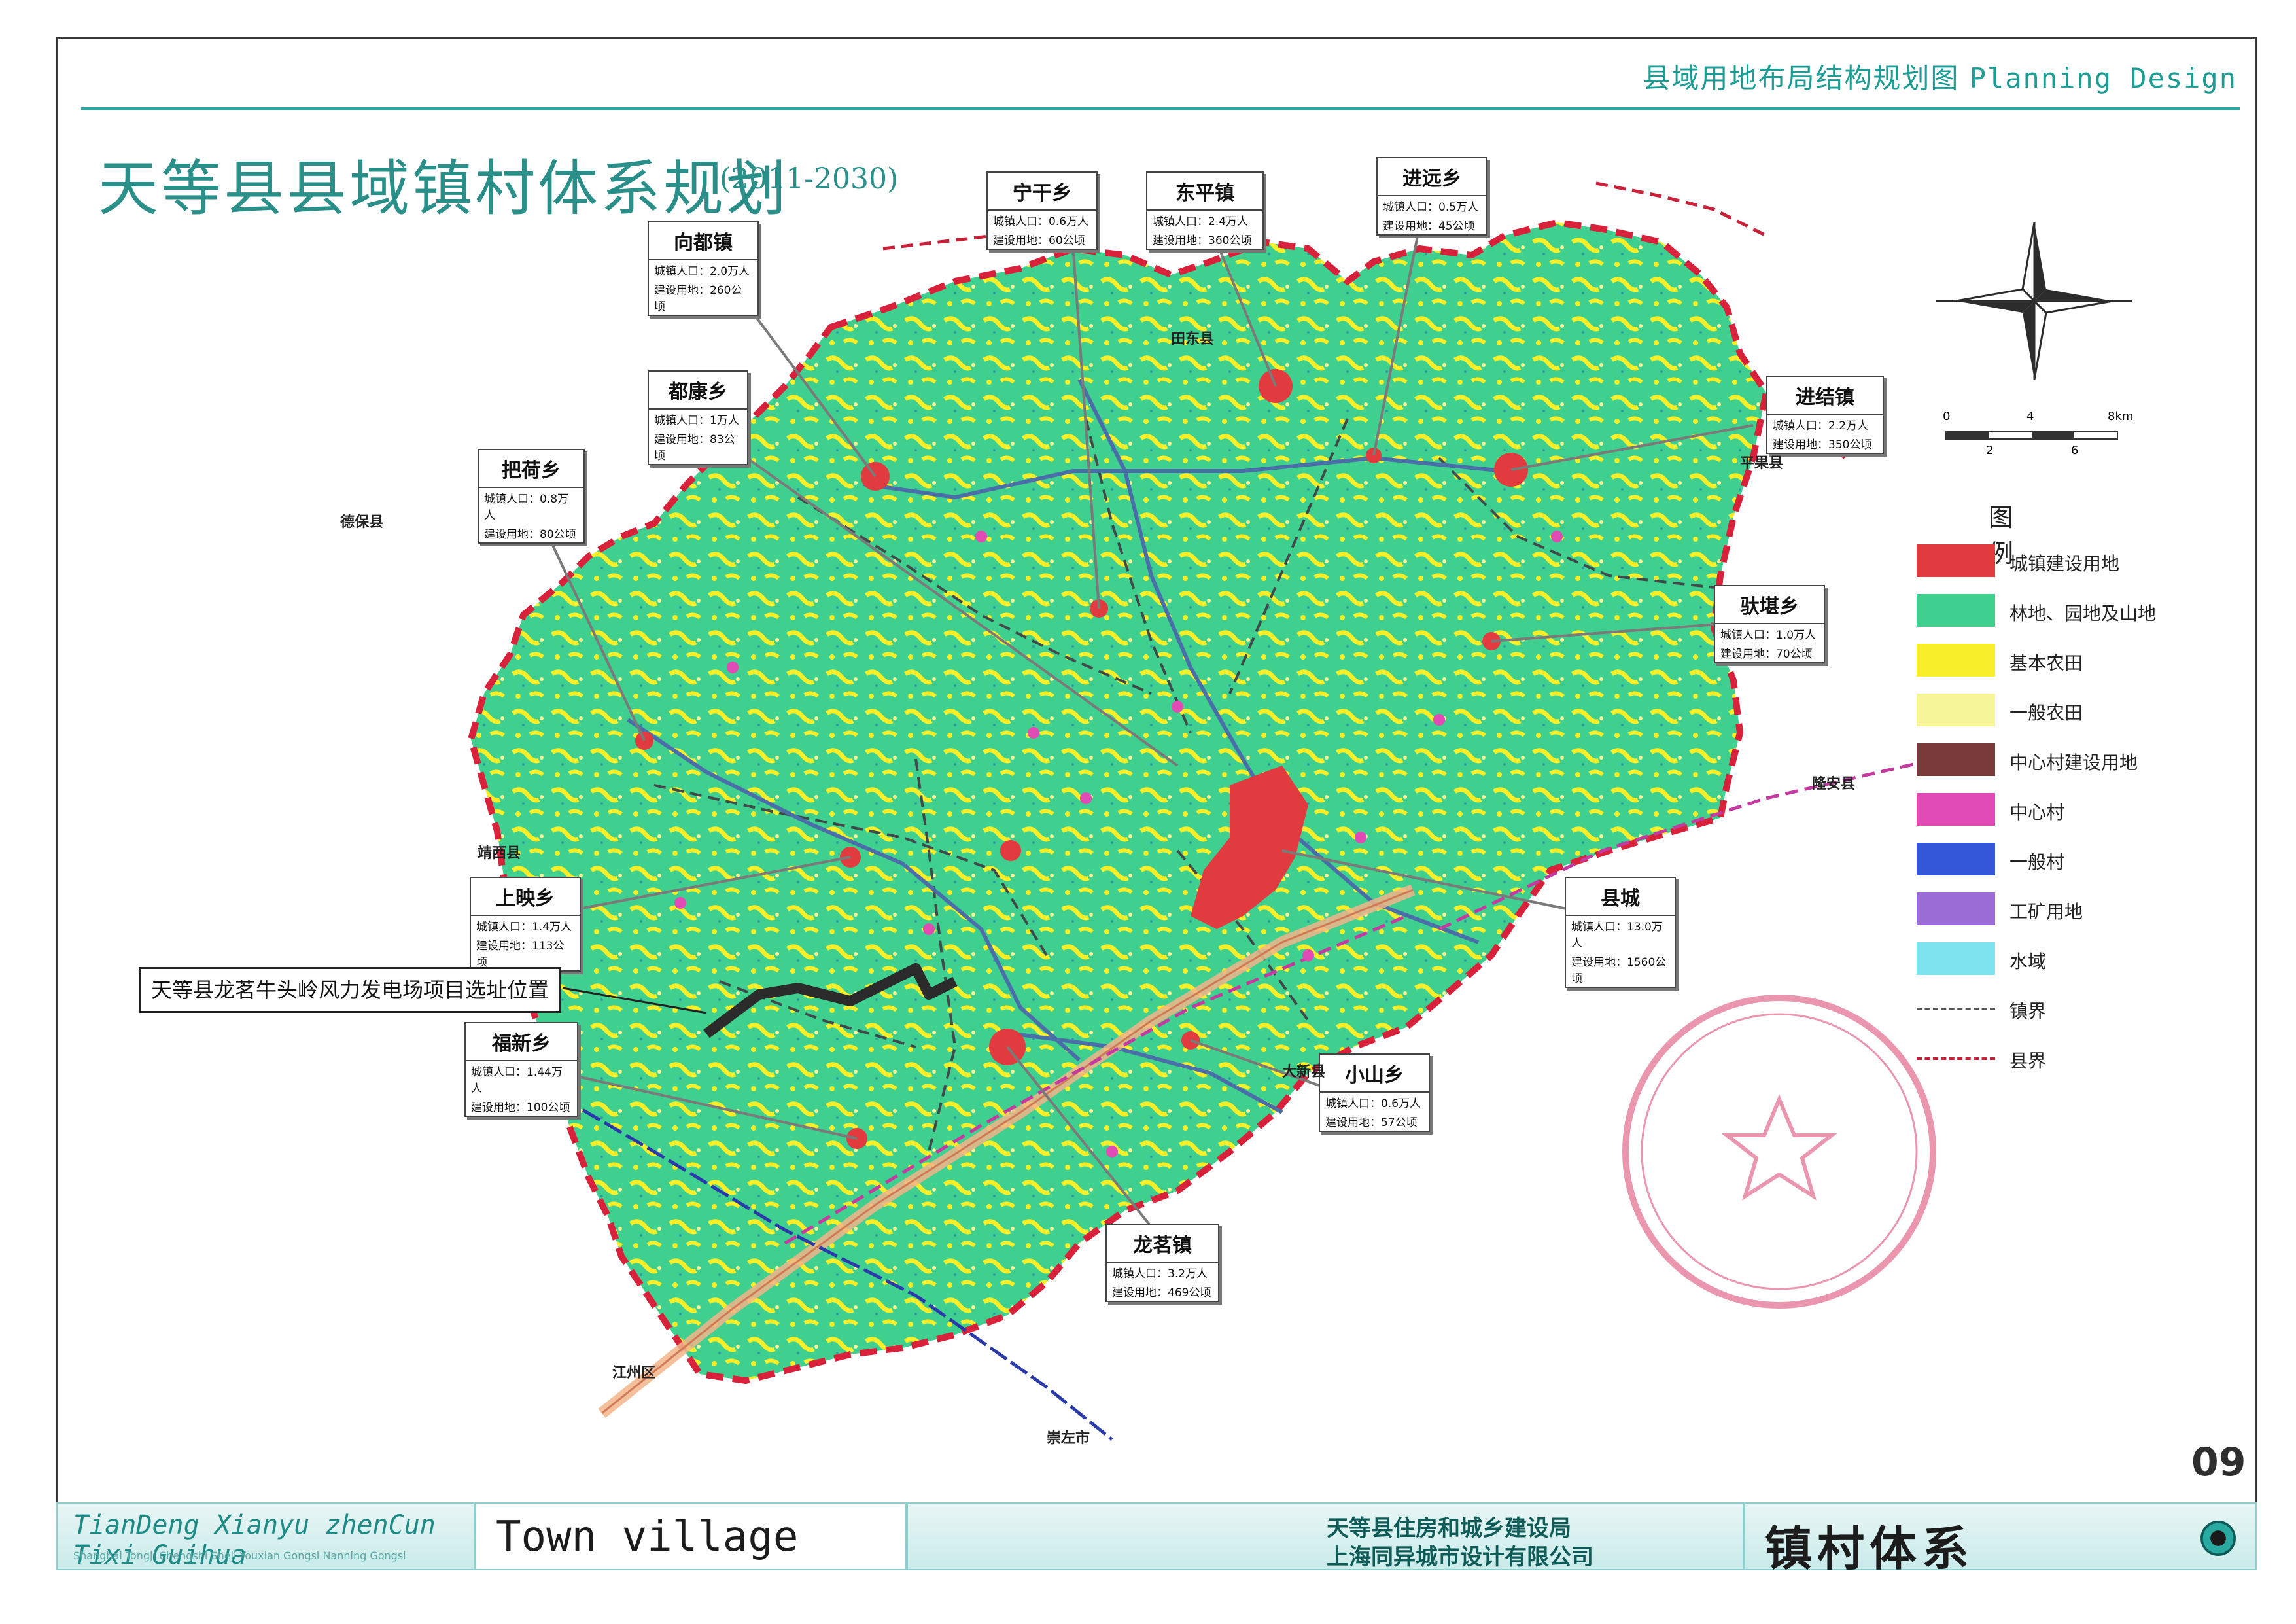 The image size is (2296, 1624). I want to click on callout-line: 城镇人口：1.4万人, so click(524, 927).